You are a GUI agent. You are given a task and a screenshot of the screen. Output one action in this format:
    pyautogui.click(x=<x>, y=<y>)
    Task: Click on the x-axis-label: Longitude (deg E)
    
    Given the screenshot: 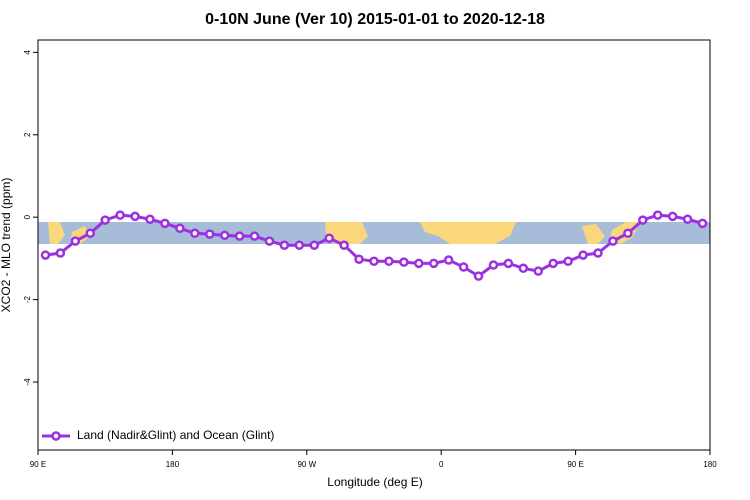 What is the action you would take?
    pyautogui.click(x=374, y=482)
    